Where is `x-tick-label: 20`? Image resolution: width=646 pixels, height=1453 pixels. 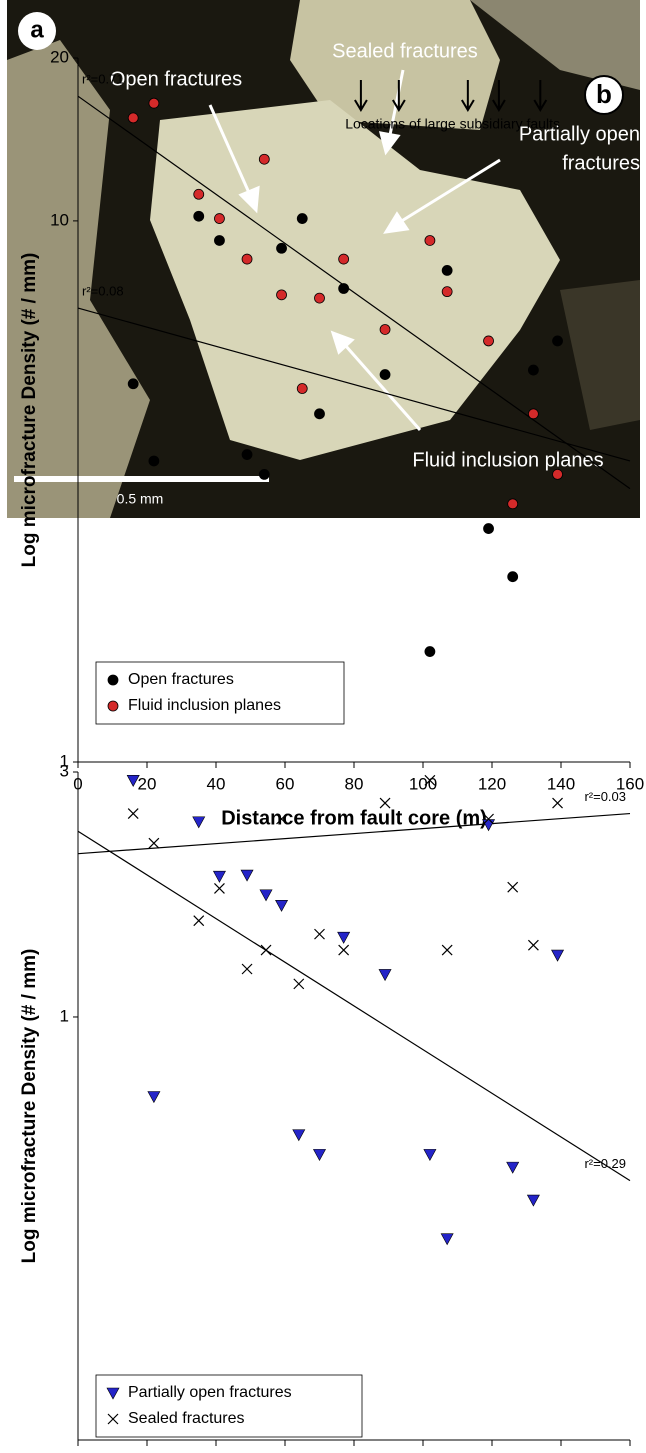 x-tick-label: 20 is located at coordinates (147, 783).